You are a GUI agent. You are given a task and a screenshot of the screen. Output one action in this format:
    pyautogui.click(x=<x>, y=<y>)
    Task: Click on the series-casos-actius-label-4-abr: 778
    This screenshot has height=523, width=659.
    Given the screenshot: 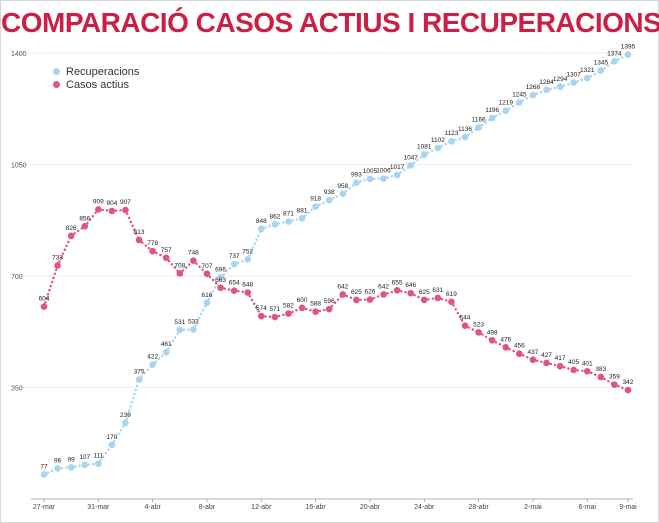 What is the action you would take?
    pyautogui.click(x=152, y=243)
    